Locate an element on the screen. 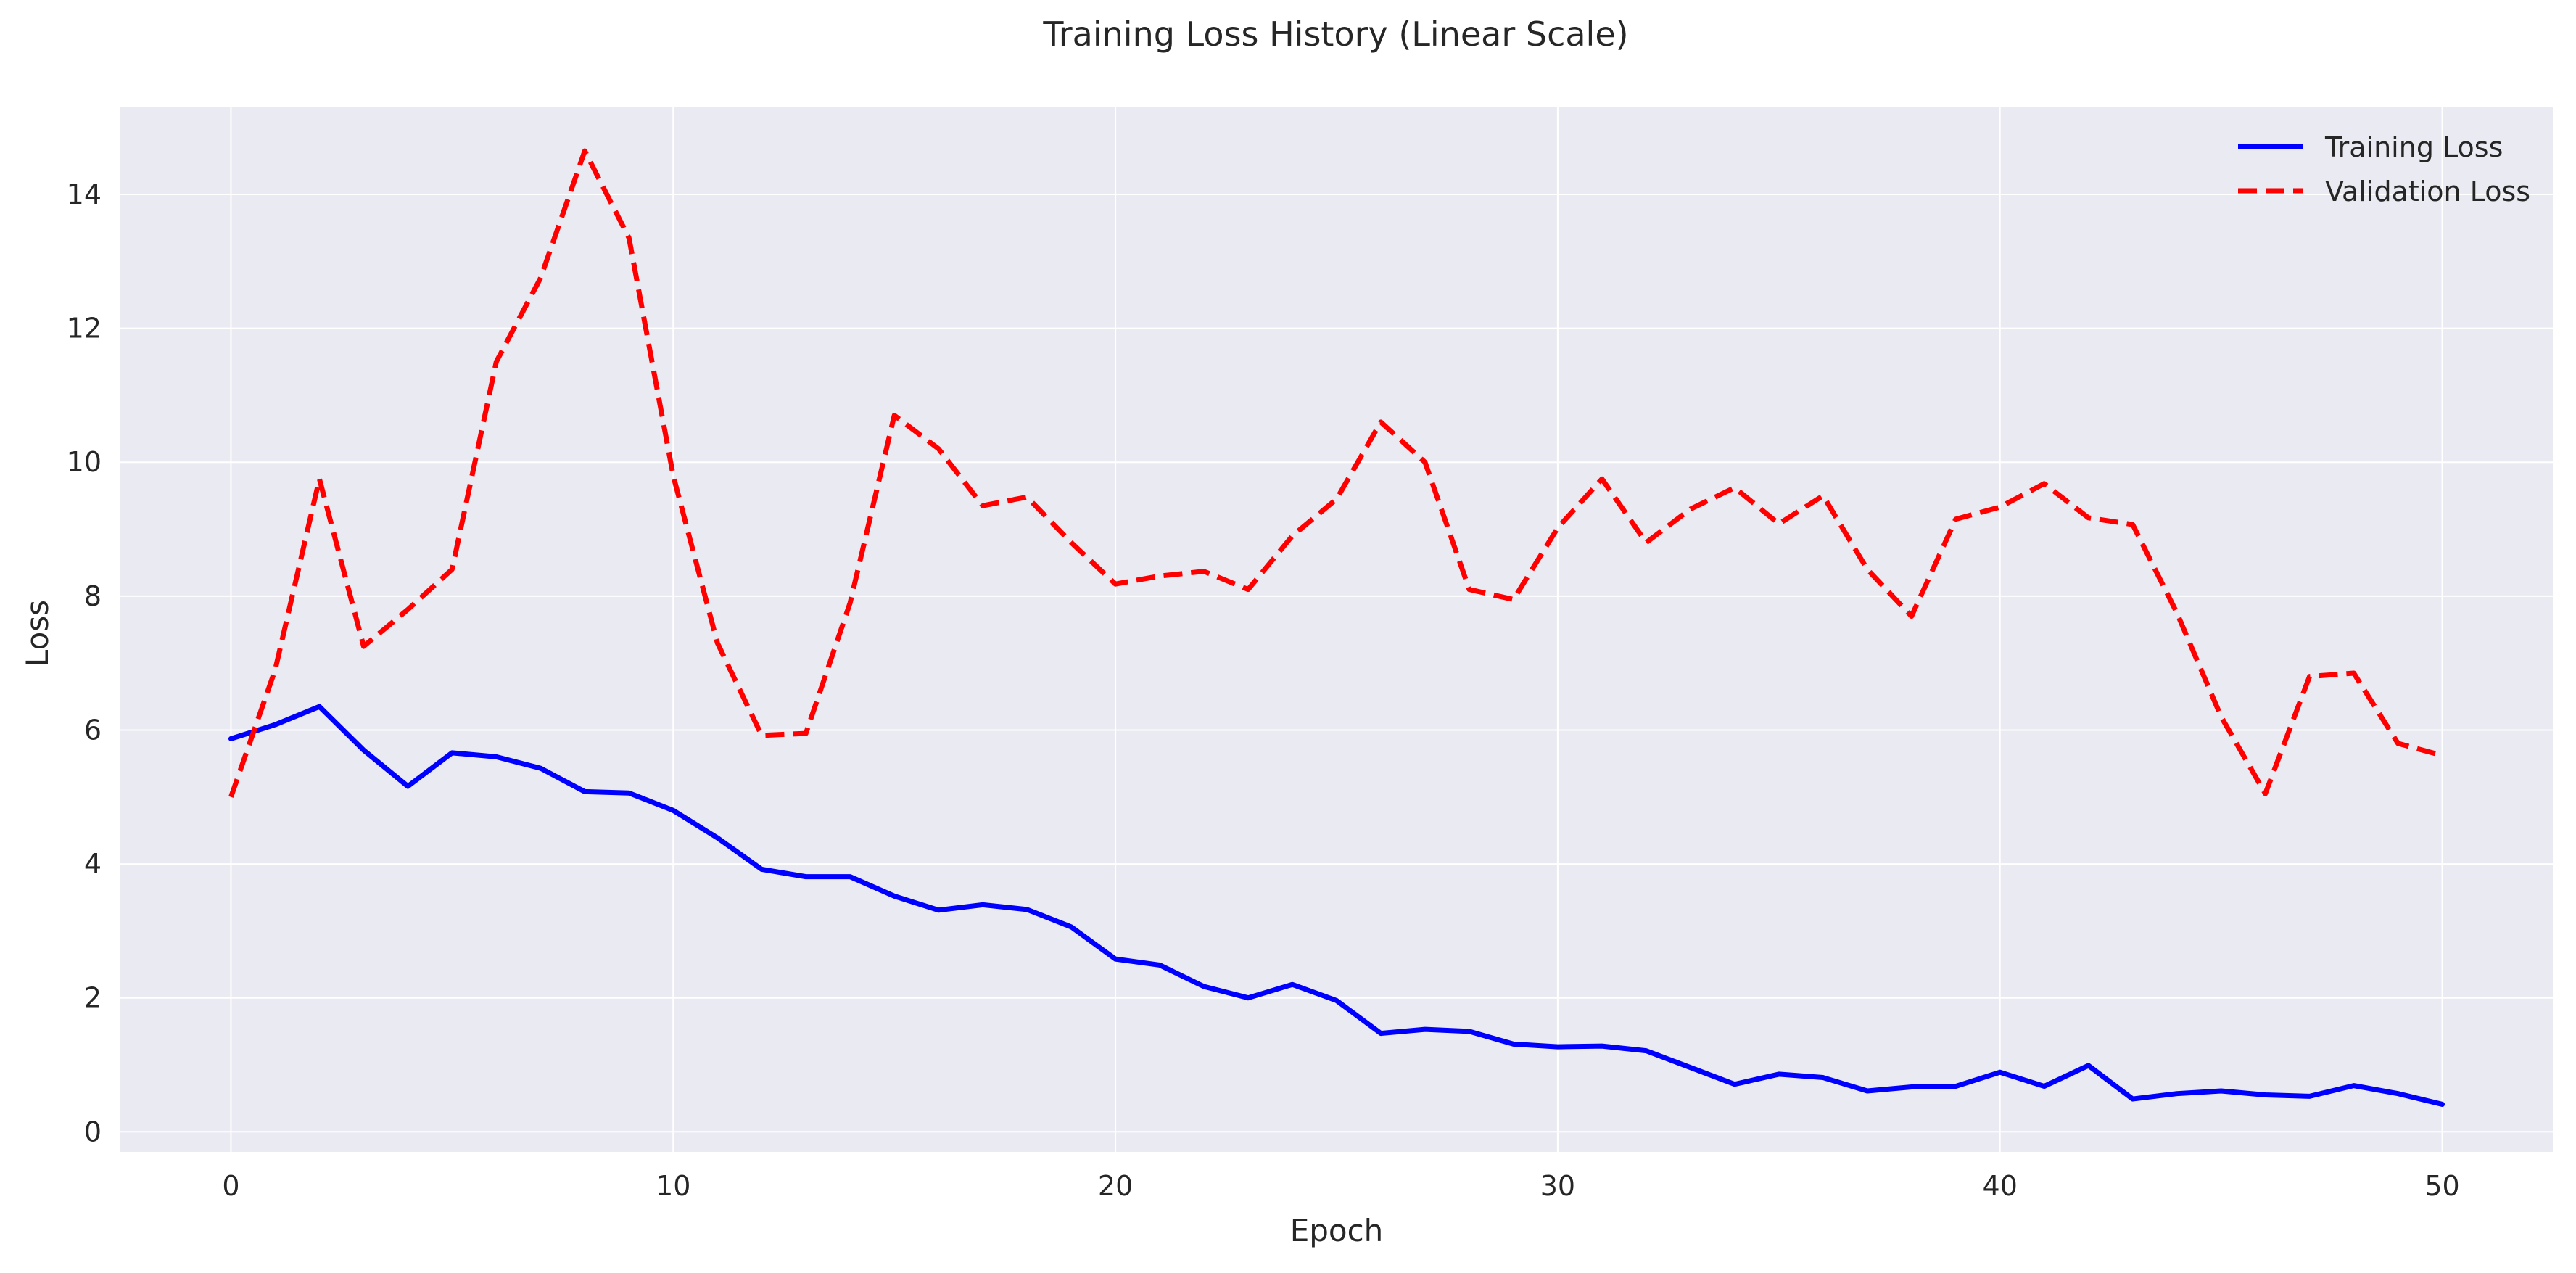  y-tick-label: 2 is located at coordinates (93, 998).